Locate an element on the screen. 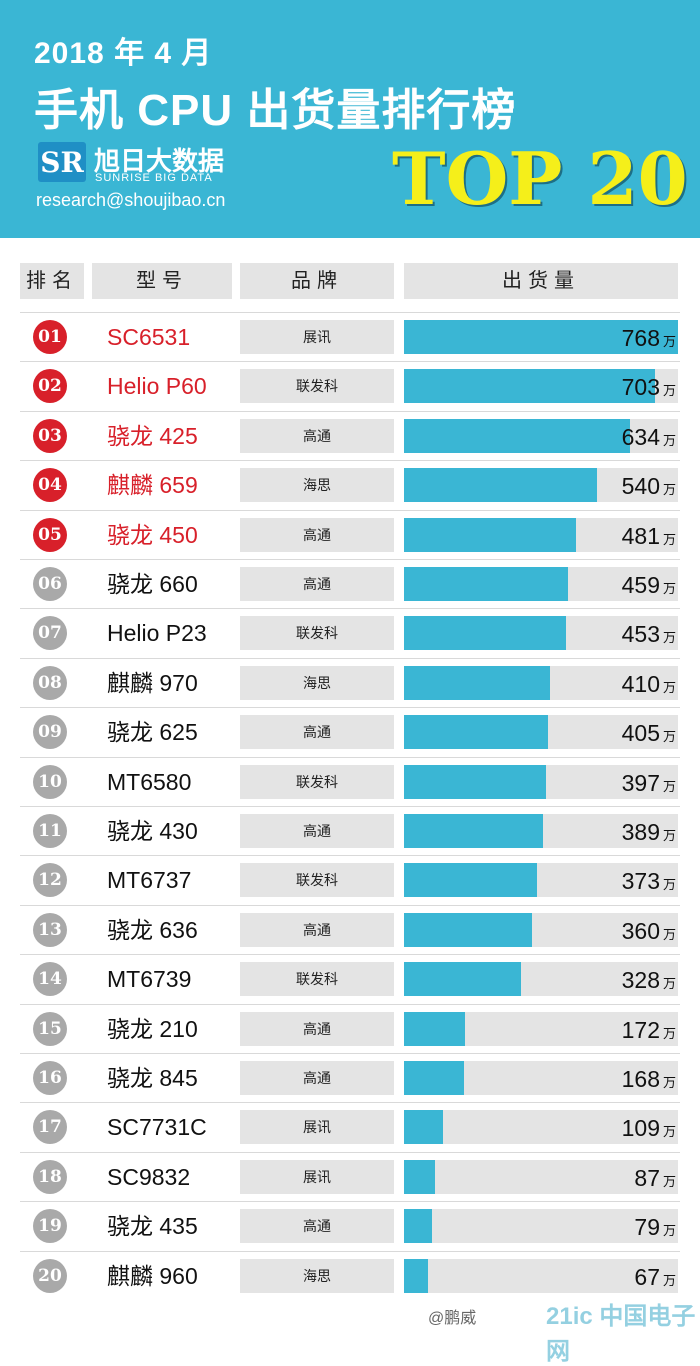 The width and height of the screenshot is (700, 1366). contact-email: research@shoujibao.cn is located at coordinates (131, 200).